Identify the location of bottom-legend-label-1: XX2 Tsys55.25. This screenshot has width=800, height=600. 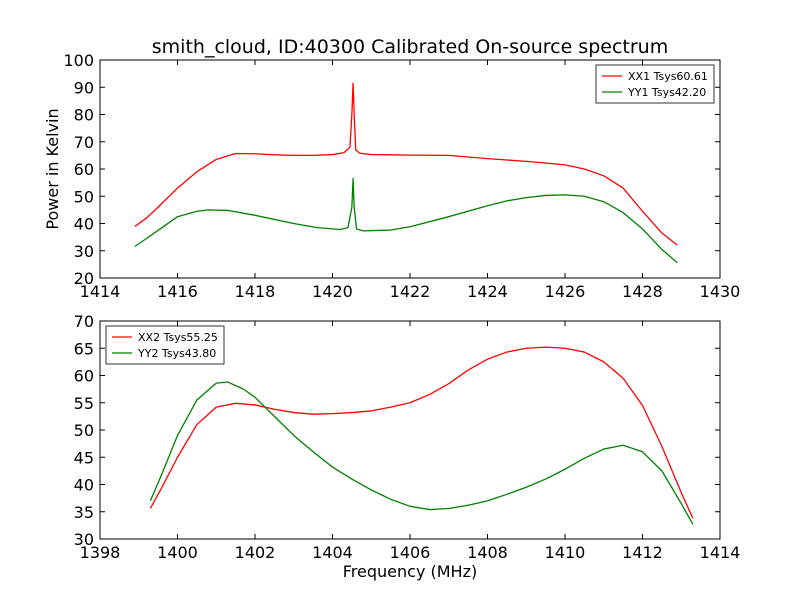
(178, 337).